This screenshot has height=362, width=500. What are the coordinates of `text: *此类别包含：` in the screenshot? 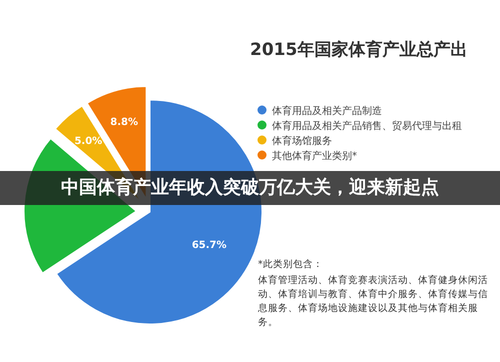 It's located at (290, 264).